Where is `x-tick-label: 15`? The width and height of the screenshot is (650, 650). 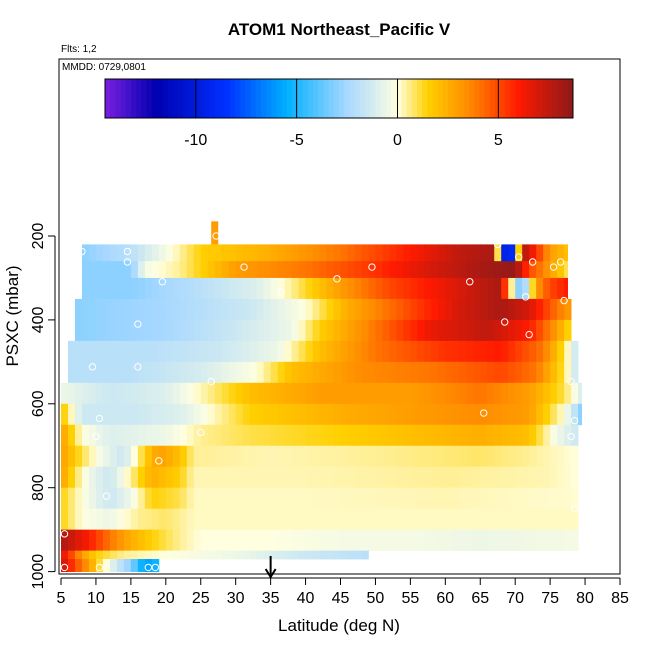
x-tick-label: 15 is located at coordinates (131, 598).